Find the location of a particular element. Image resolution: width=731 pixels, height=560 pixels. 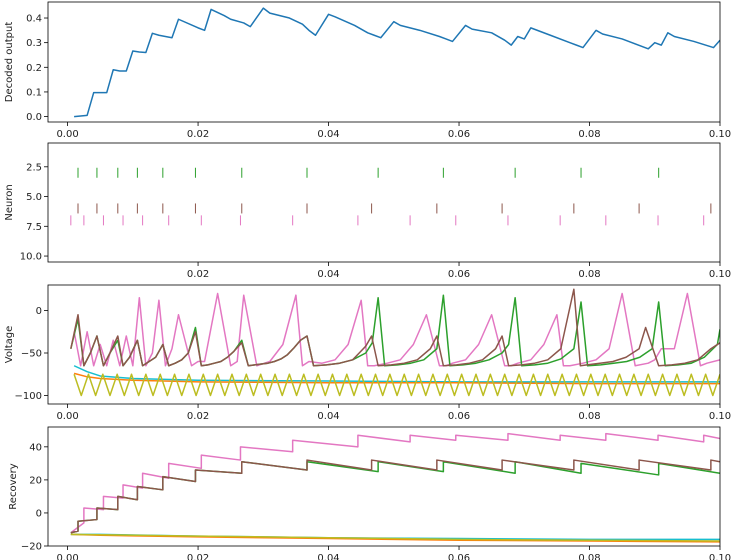

y-axis-label: Neuron is located at coordinates (9, 202).